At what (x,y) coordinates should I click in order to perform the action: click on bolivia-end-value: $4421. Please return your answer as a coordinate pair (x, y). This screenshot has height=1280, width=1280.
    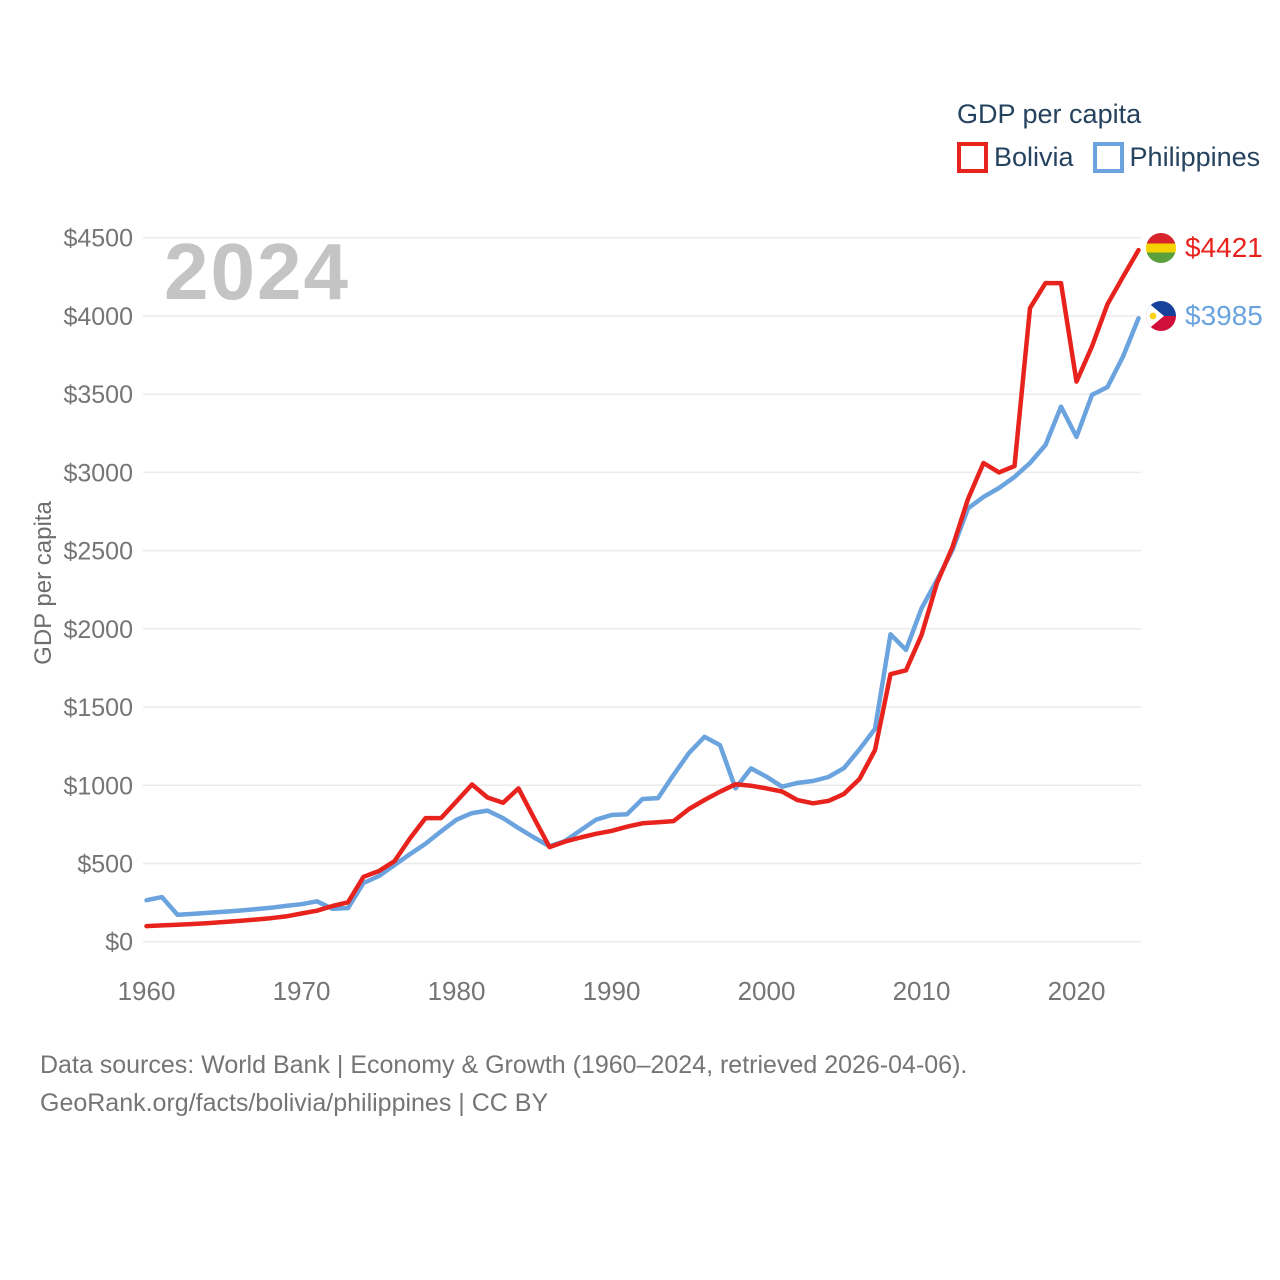
    Looking at the image, I should click on (1224, 247).